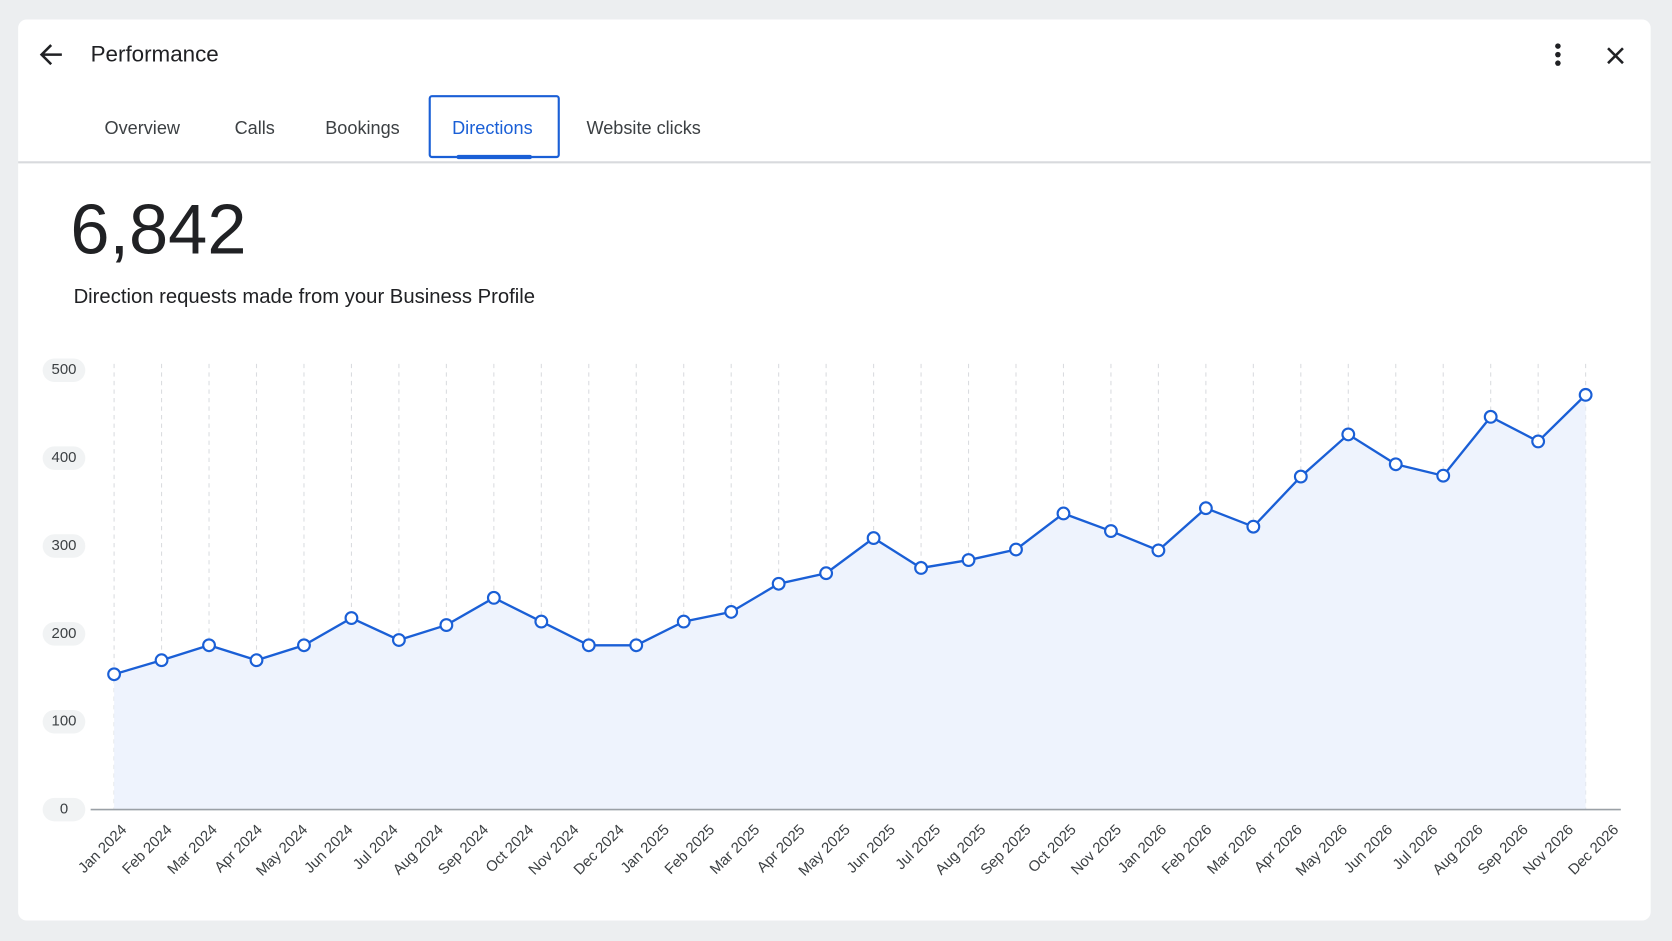  I want to click on y-tick-label: 0, so click(64, 809).